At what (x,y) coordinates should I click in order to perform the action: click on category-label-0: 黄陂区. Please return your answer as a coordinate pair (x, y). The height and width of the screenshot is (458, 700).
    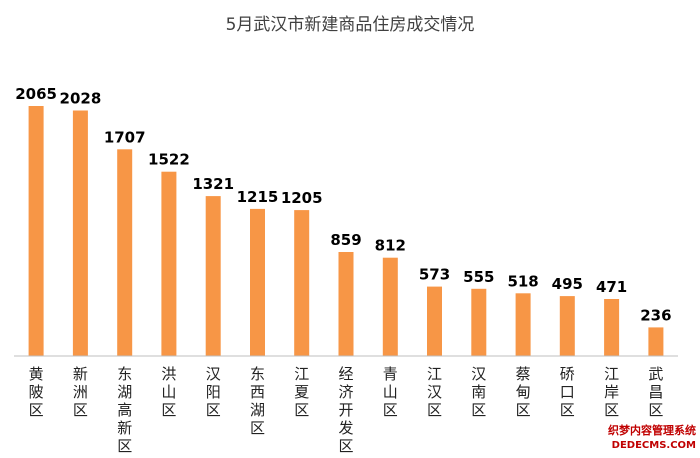
    Looking at the image, I should click on (36, 392).